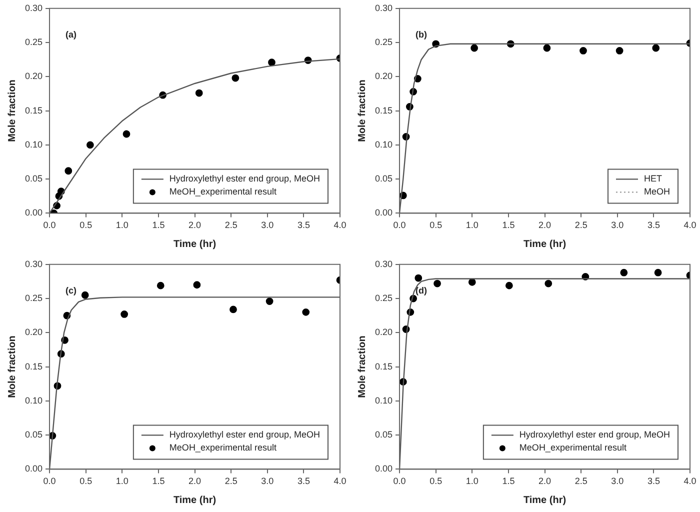  I want to click on legend-label: HET, so click(653, 179).